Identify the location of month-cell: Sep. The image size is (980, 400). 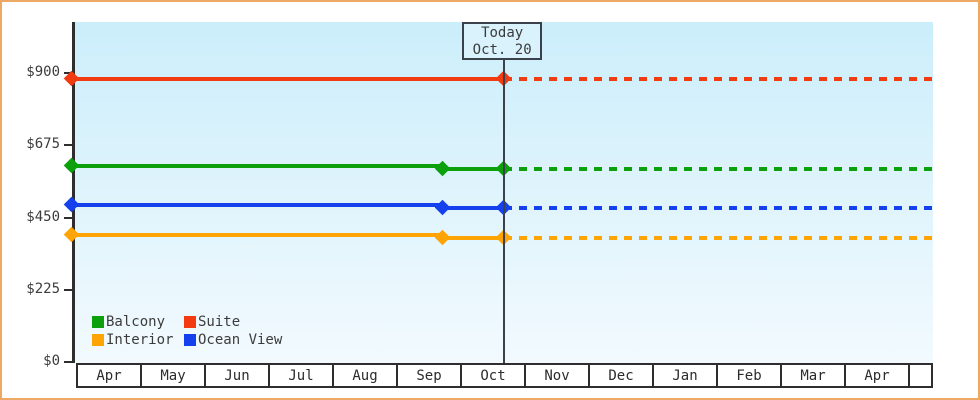
(430, 375).